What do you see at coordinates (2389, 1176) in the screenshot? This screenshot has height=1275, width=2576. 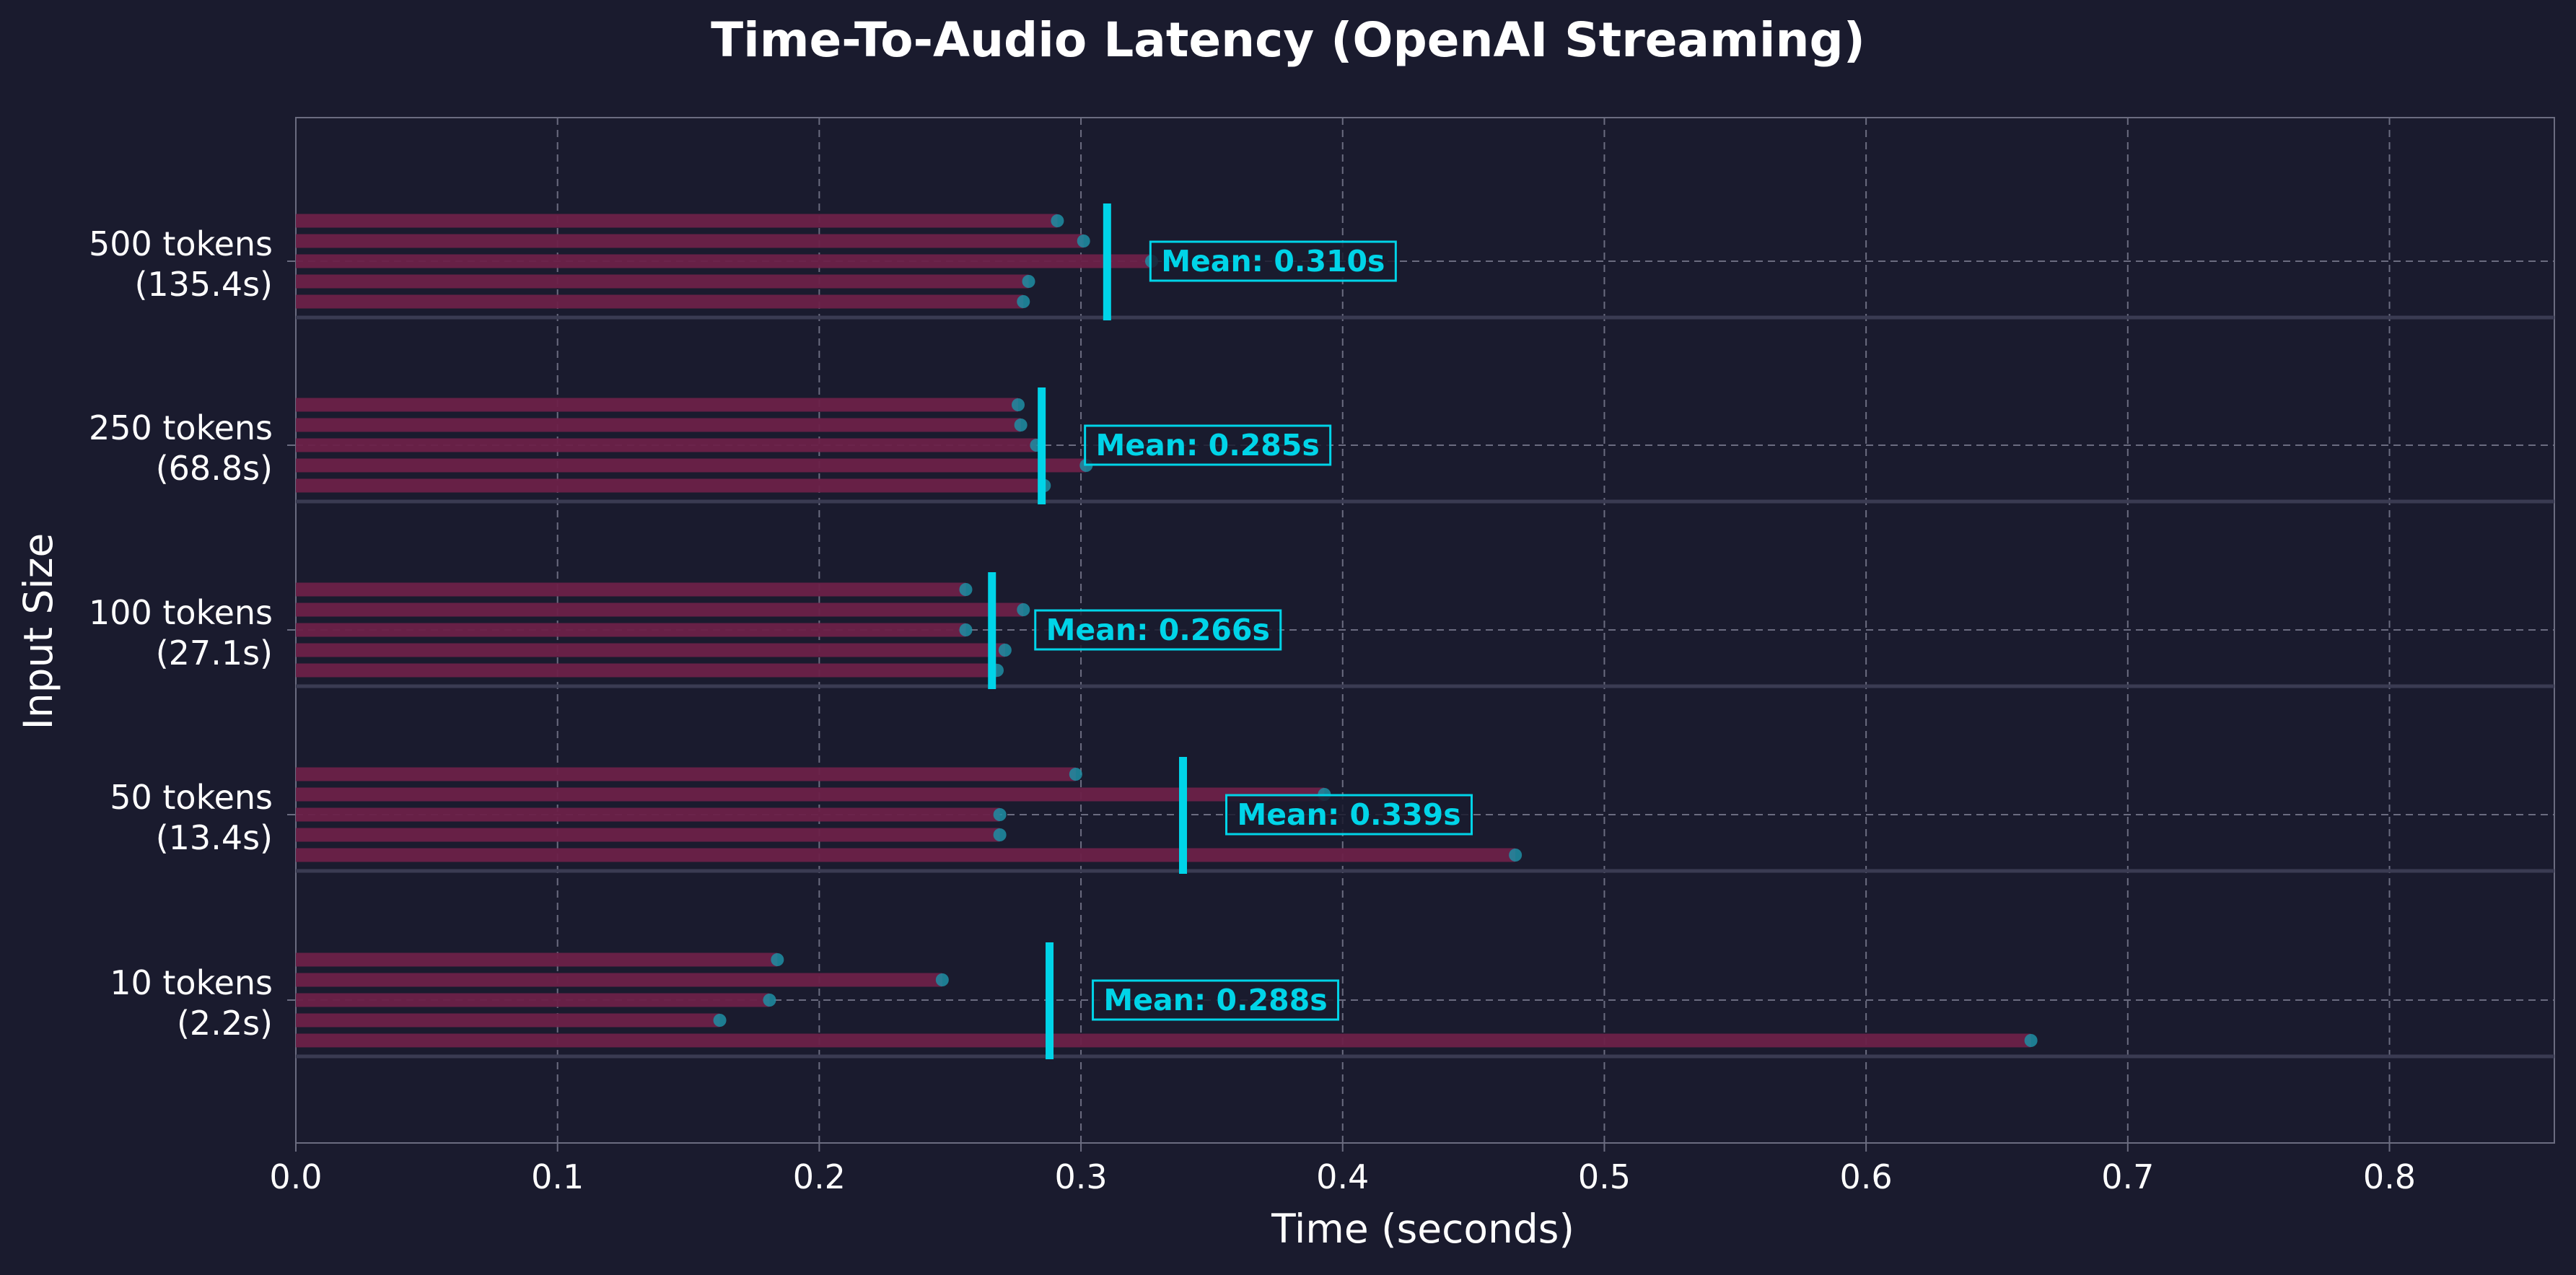 I see `x-tick-label: 0.8` at bounding box center [2389, 1176].